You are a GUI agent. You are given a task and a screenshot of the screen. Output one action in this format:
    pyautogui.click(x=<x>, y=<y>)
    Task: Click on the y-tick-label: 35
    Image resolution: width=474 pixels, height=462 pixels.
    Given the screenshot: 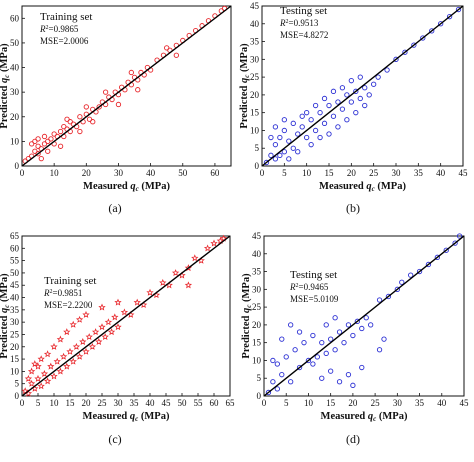 What is the action you would take?
    pyautogui.click(x=255, y=42)
    